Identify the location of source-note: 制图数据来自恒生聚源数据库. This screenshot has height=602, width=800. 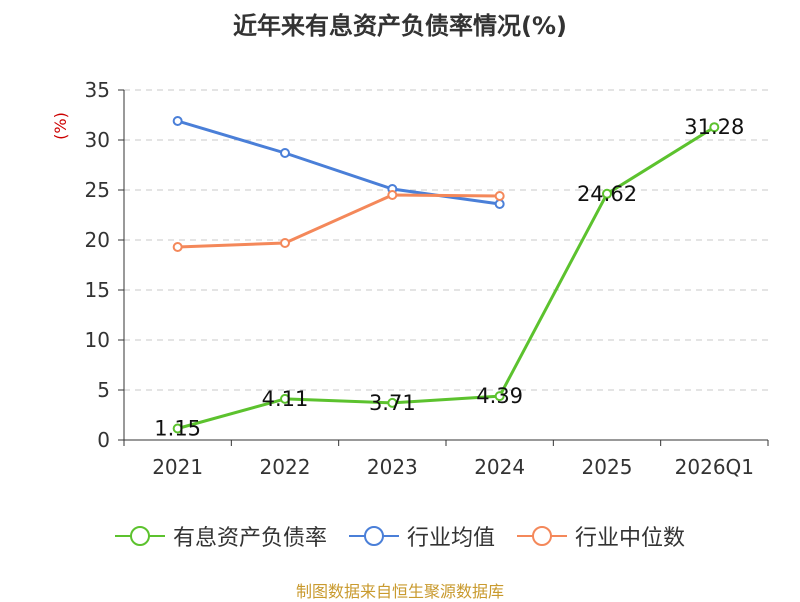
(399, 591).